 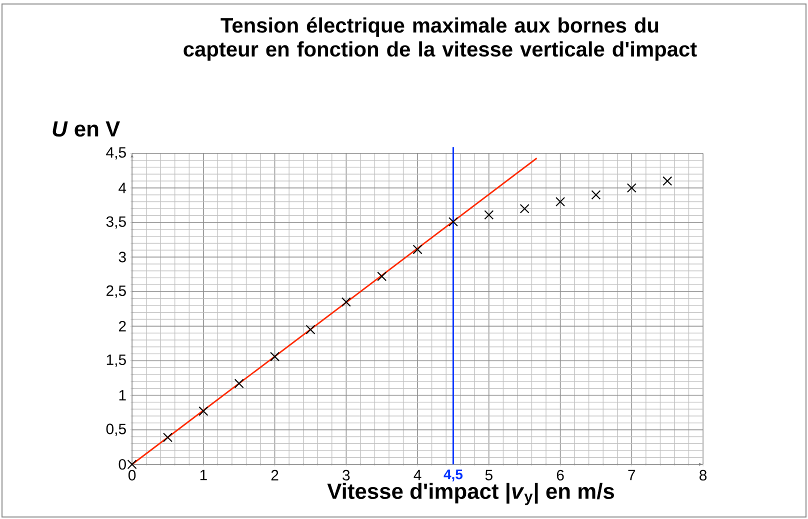 I want to click on x-axis-title: Vitesse d'impact |v$_{y}$| en m/s, so click(x=470, y=494).